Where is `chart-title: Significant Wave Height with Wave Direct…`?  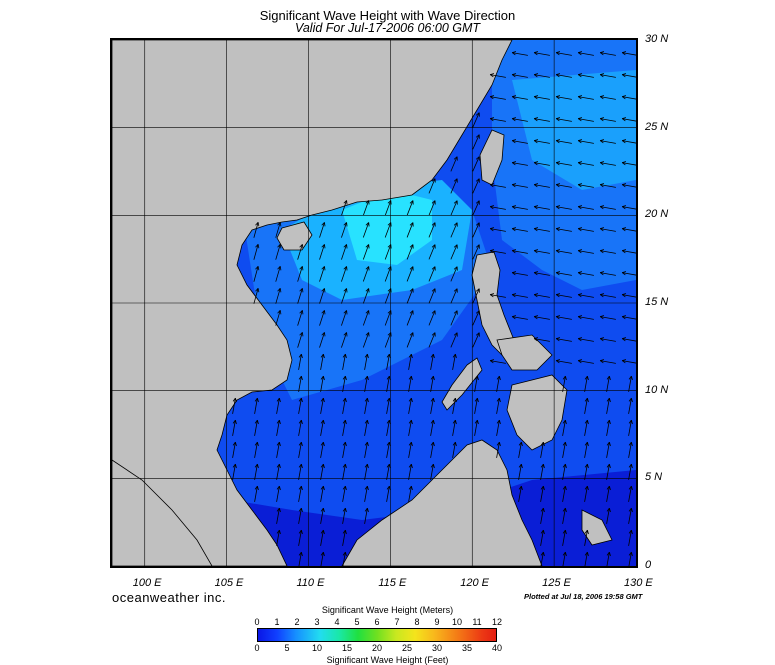 chart-title: Significant Wave Height with Wave Direct… is located at coordinates (387, 15).